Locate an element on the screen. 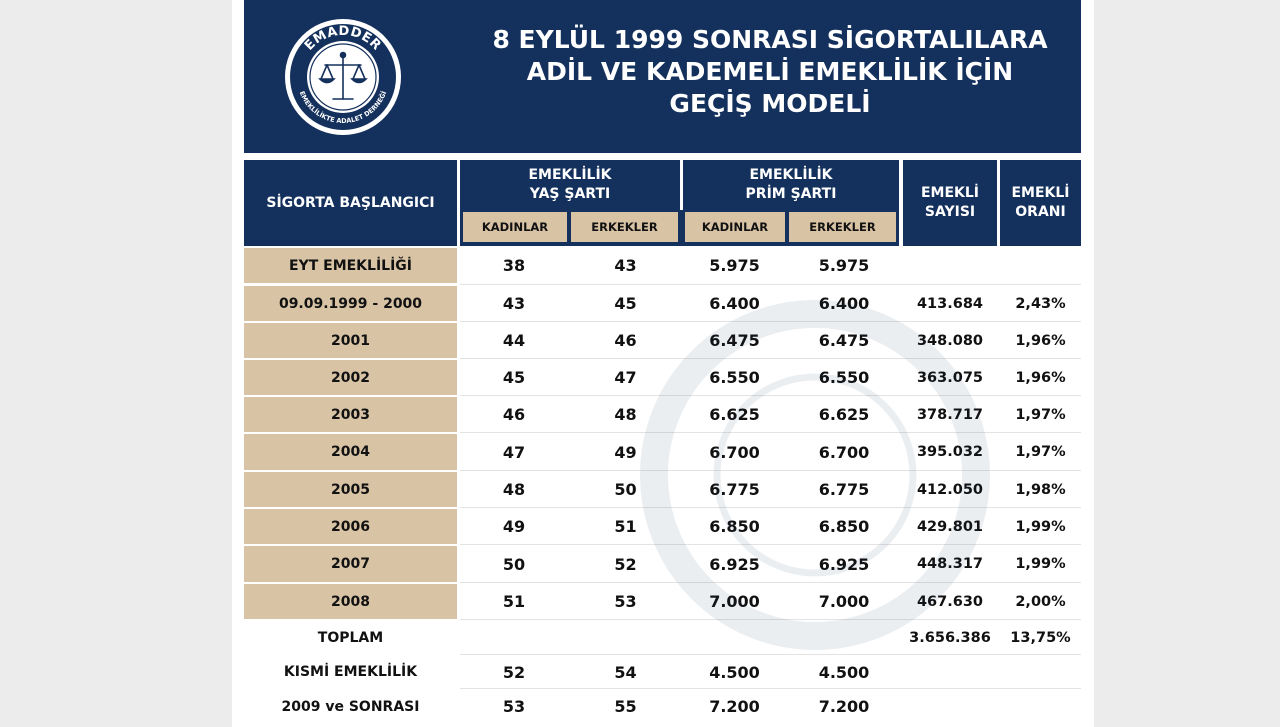 This screenshot has width=1280, height=727. row-label: KISMİ EMEKLİLİK is located at coordinates (350, 672).